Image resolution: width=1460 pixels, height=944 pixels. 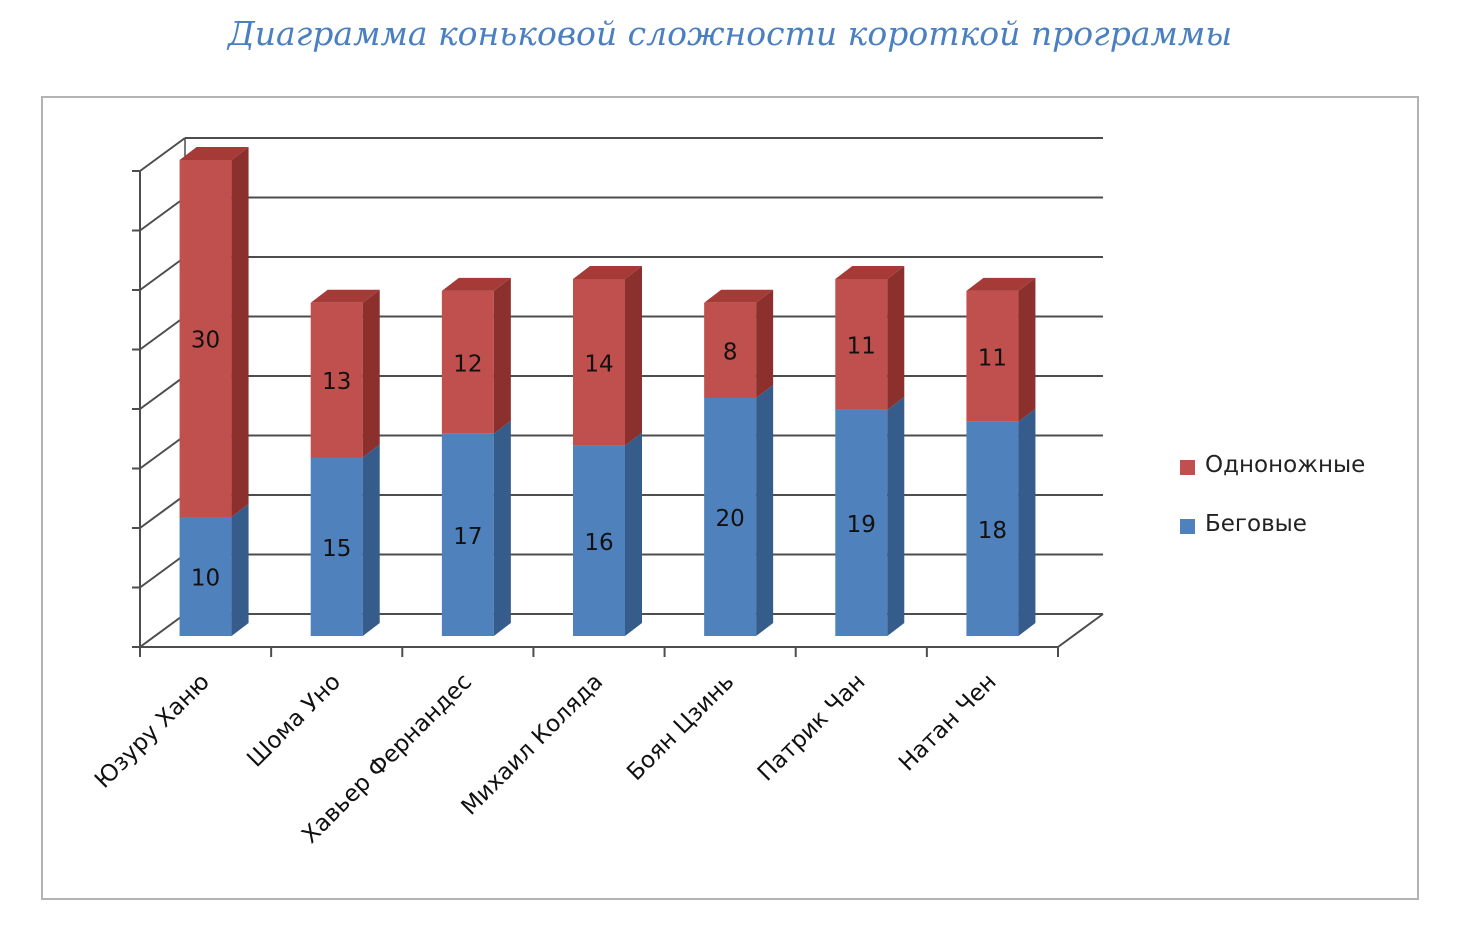 I want to click on data-label: 20, so click(x=730, y=519).